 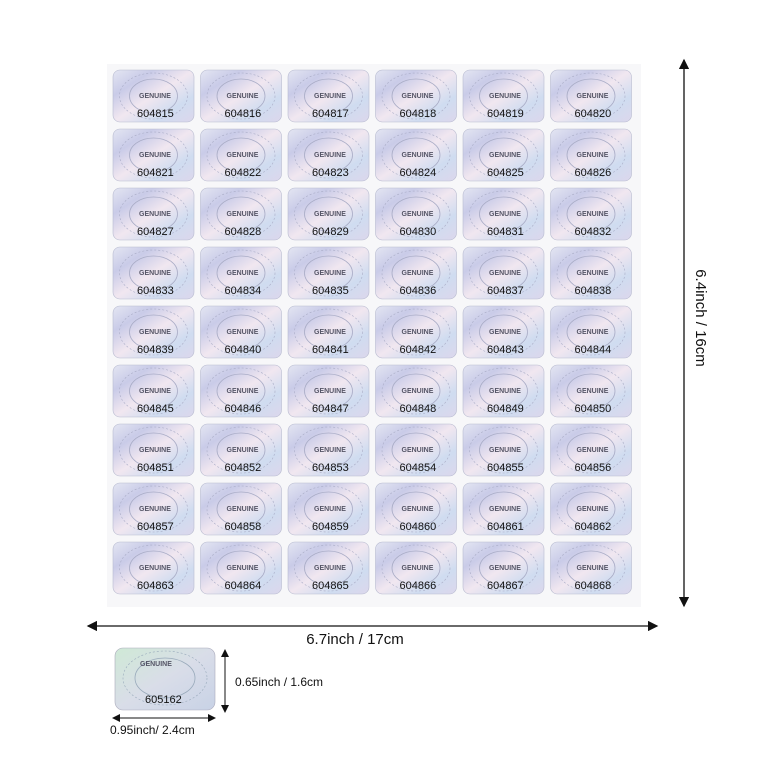 I want to click on serial-number: 604835, so click(x=330, y=291).